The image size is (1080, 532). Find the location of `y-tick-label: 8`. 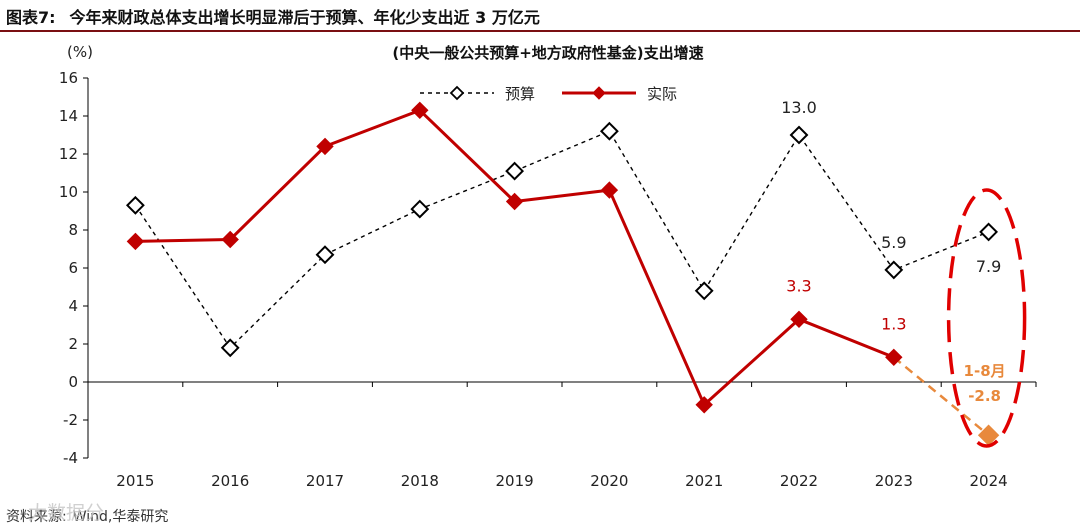

y-tick-label: 8 is located at coordinates (73, 230).